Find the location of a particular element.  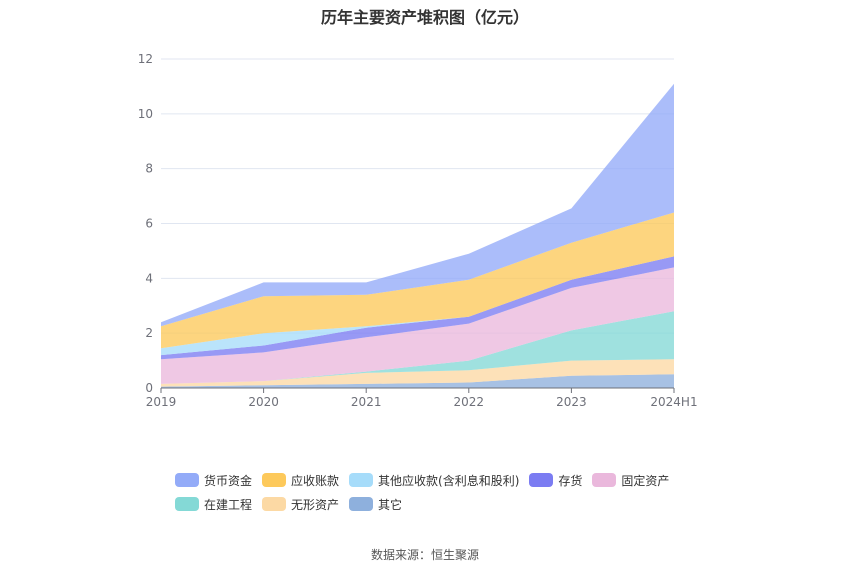

y-tick-label: 6 is located at coordinates (149, 224).